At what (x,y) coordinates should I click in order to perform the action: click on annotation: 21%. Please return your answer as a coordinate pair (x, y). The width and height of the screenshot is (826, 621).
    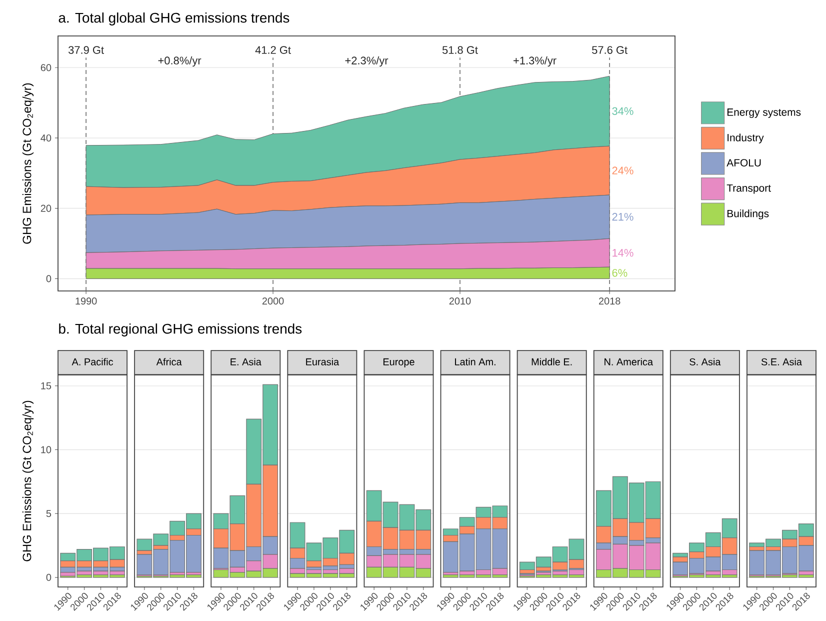
    Looking at the image, I should click on (623, 216).